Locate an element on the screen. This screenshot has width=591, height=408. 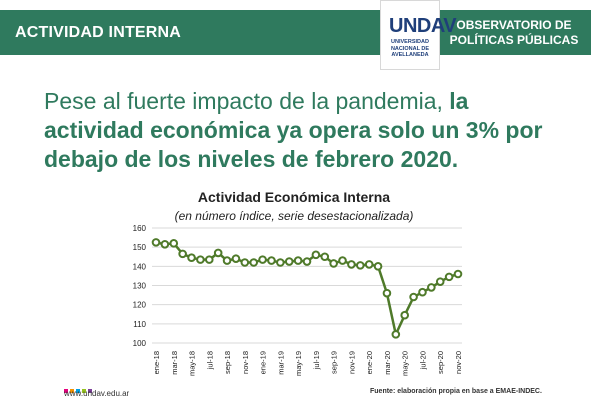
x-tick-label: mar-18 is located at coordinates (174, 363).